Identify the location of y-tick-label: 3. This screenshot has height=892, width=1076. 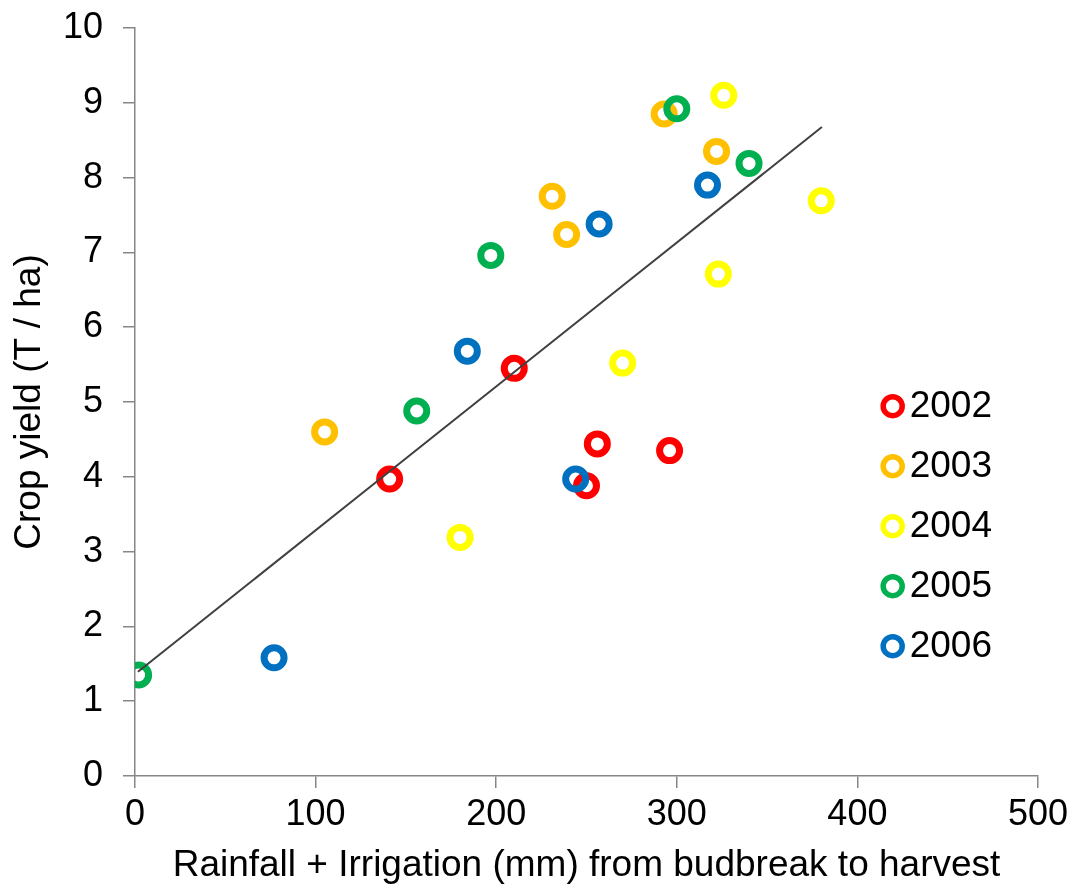
(92, 549).